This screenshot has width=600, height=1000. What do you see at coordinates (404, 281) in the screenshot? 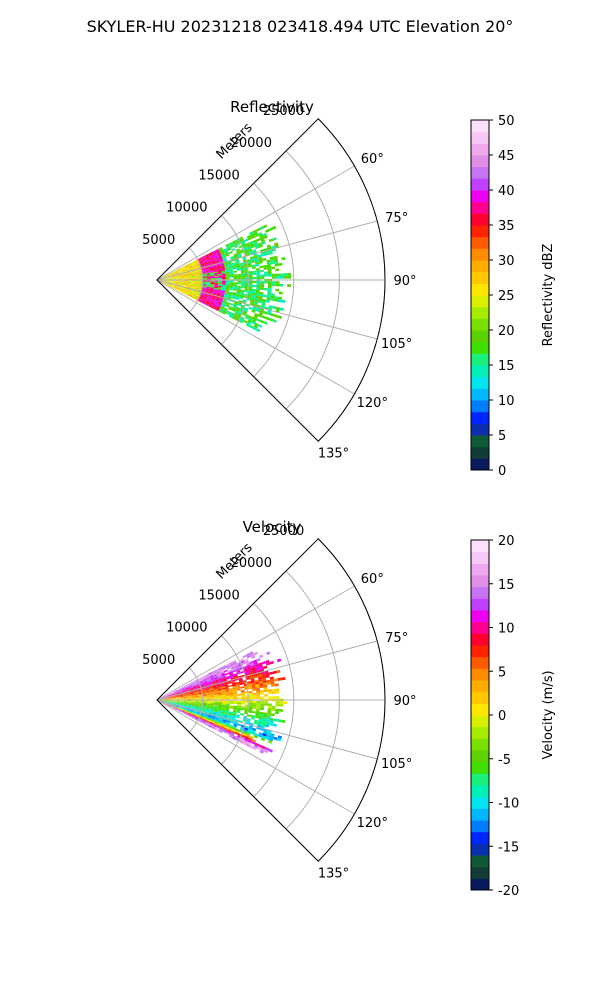
I see `theta-tick-label: 90°` at bounding box center [404, 281].